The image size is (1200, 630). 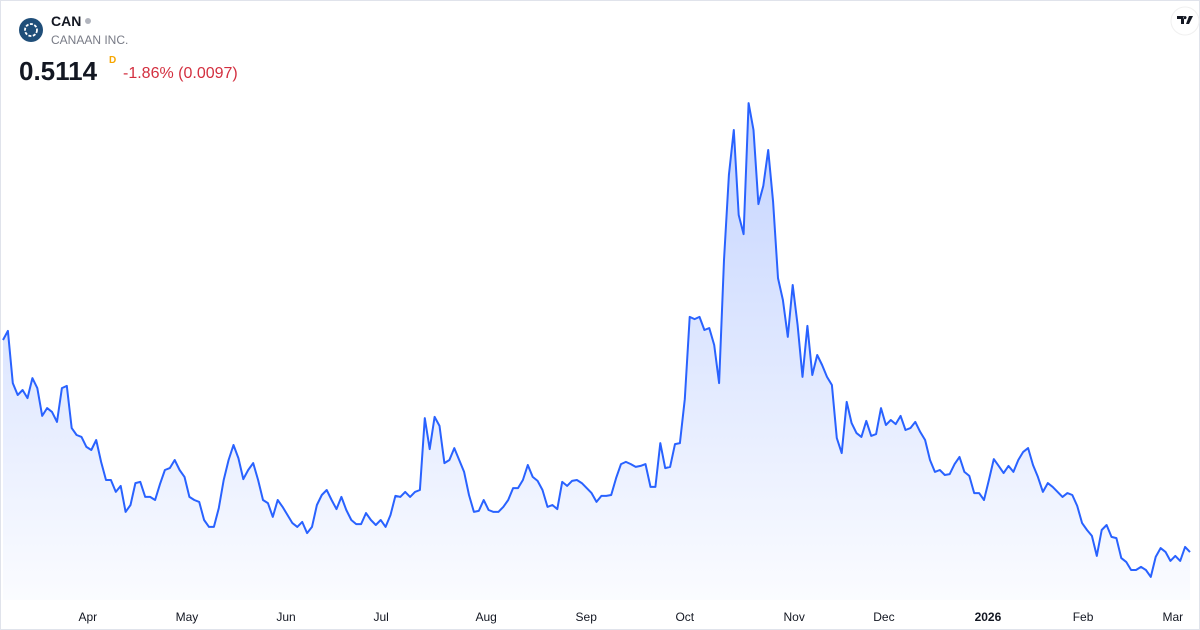 I want to click on status-dot, so click(x=88, y=21).